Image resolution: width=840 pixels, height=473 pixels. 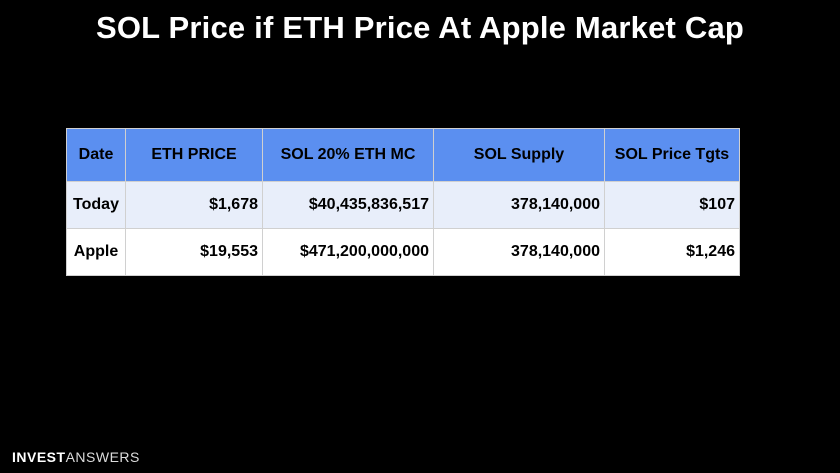 What do you see at coordinates (672, 205) in the screenshot?
I see `table-cell-sol-price-tgt: $107` at bounding box center [672, 205].